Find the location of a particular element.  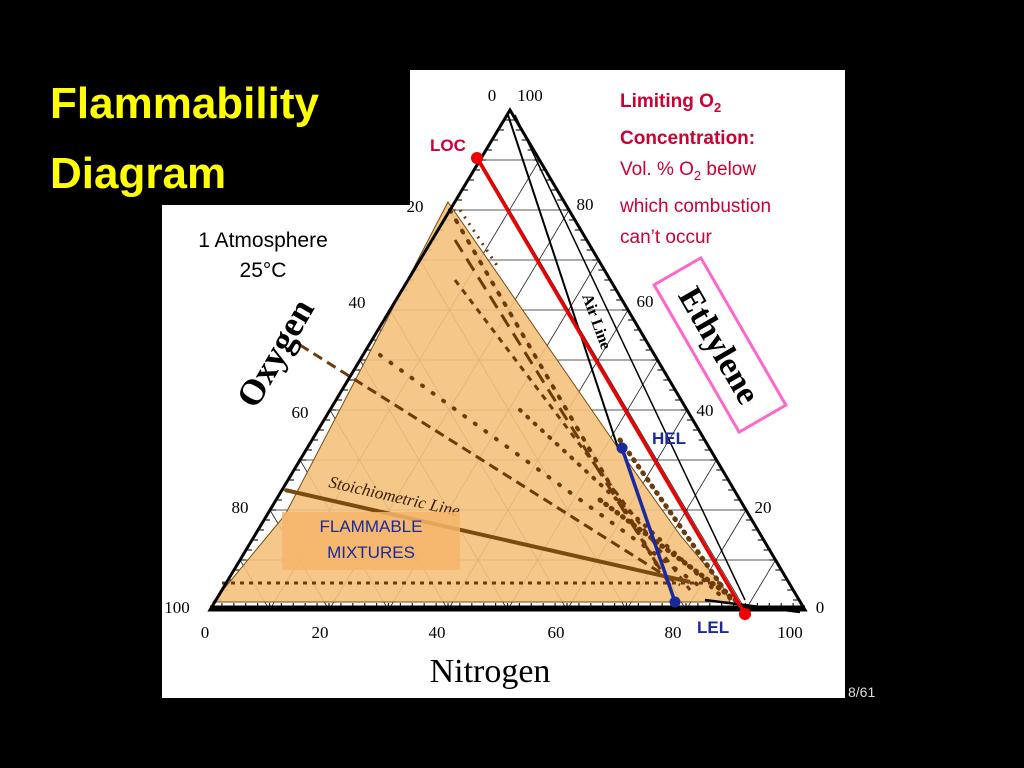

e-tick-100: 100 is located at coordinates (530, 95).